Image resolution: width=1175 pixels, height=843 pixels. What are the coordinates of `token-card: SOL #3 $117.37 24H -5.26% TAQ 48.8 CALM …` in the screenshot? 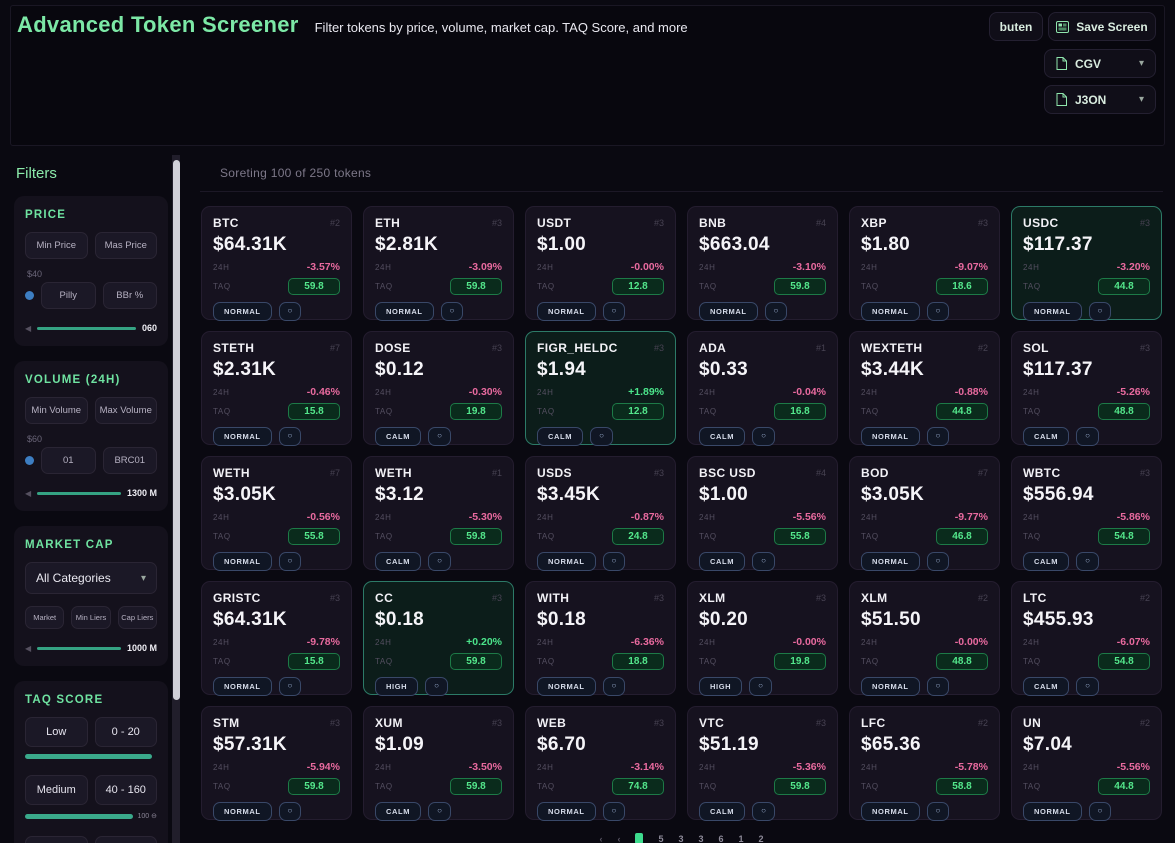 It's located at (1086, 388).